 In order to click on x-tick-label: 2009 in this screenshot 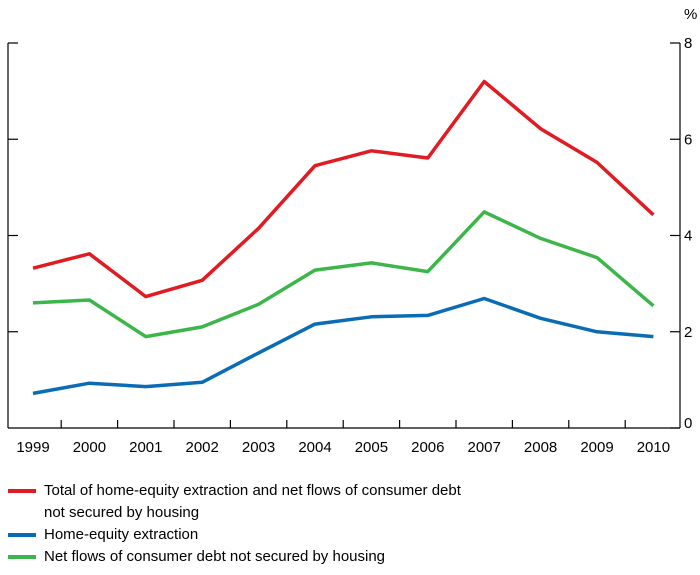, I will do `click(596, 447)`.